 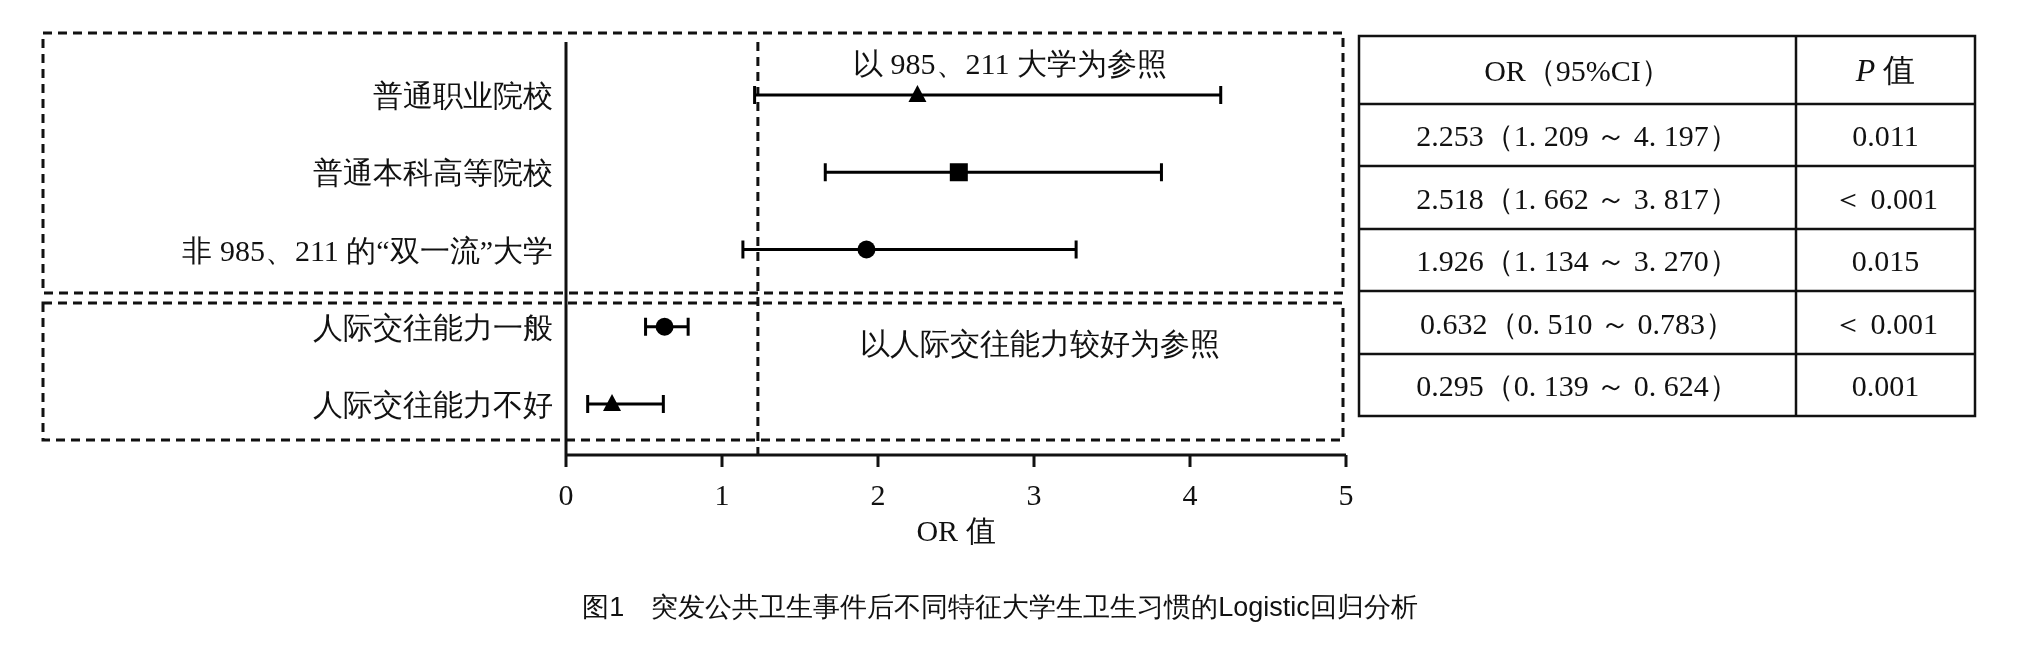 What do you see at coordinates (1577, 197) in the screenshot?
I see `text: 2.518（1. 662 ～ 3. 817）` at bounding box center [1577, 197].